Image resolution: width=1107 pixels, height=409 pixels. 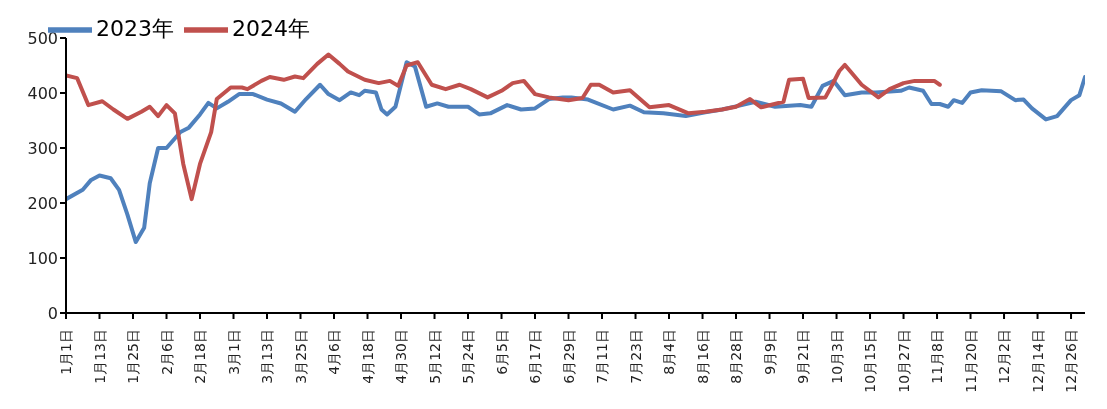 I want to click on x-tick-label: 9月9日, so click(x=769, y=352).